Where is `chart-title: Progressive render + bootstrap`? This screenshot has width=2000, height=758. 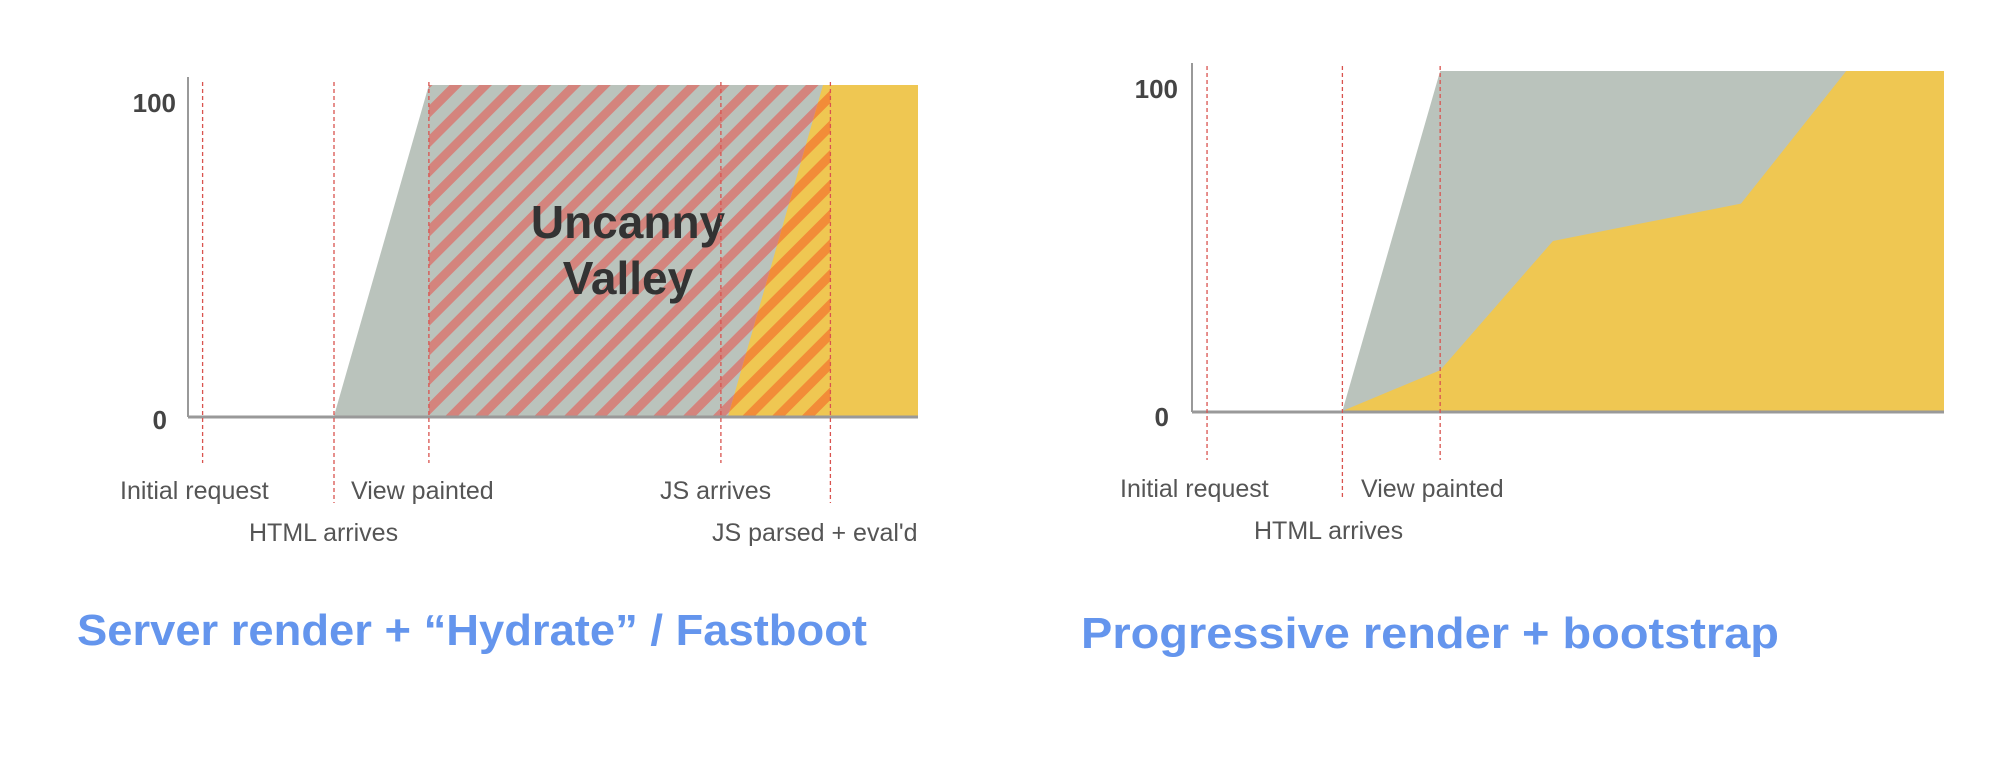 chart-title: Progressive render + bootstrap is located at coordinates (1430, 633).